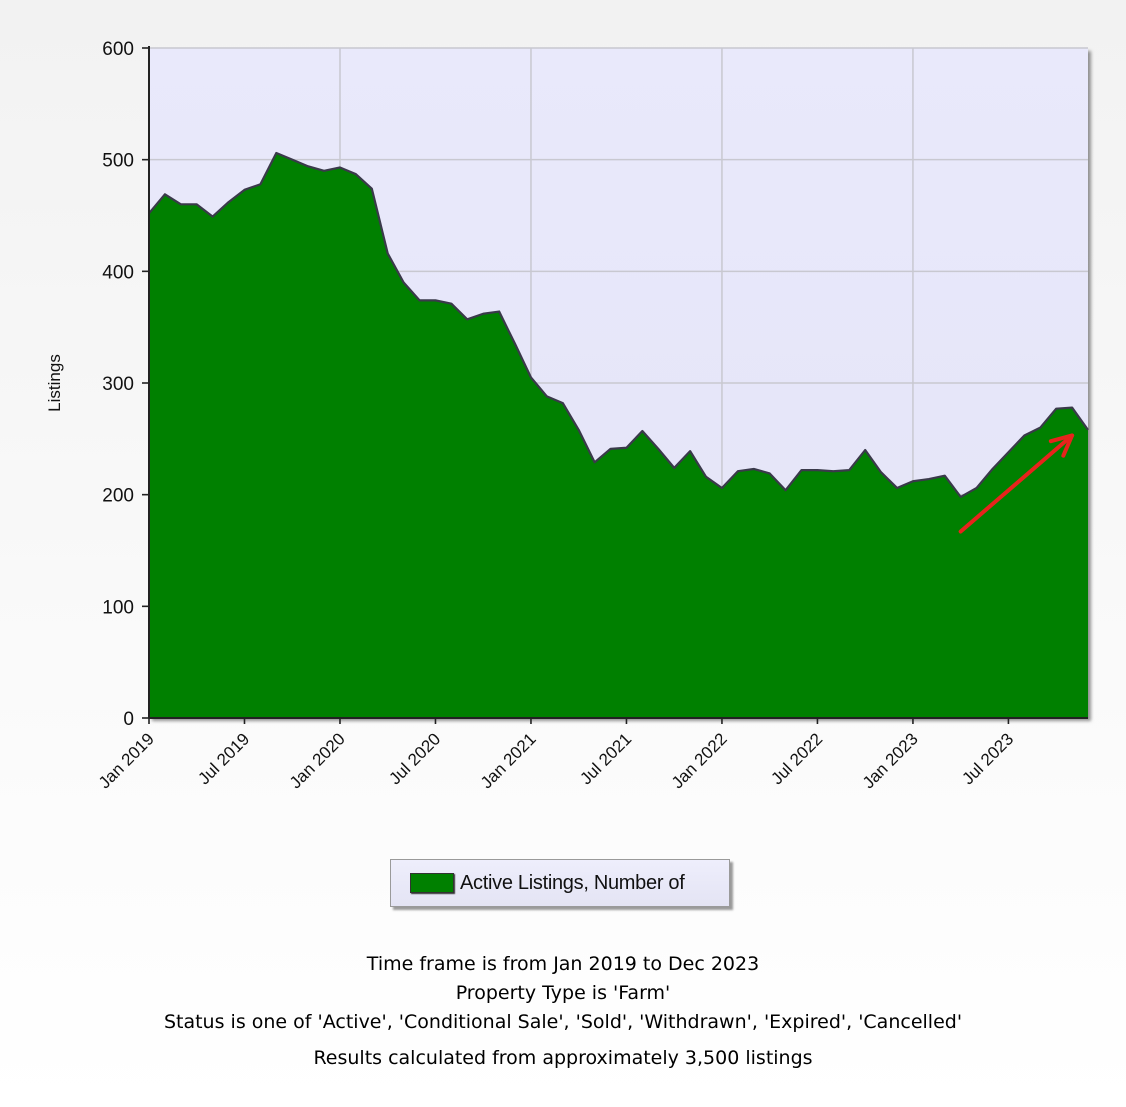 This screenshot has width=1126, height=1107. Describe the element at coordinates (118, 607) in the screenshot. I see `y-tick-label: 100` at that location.